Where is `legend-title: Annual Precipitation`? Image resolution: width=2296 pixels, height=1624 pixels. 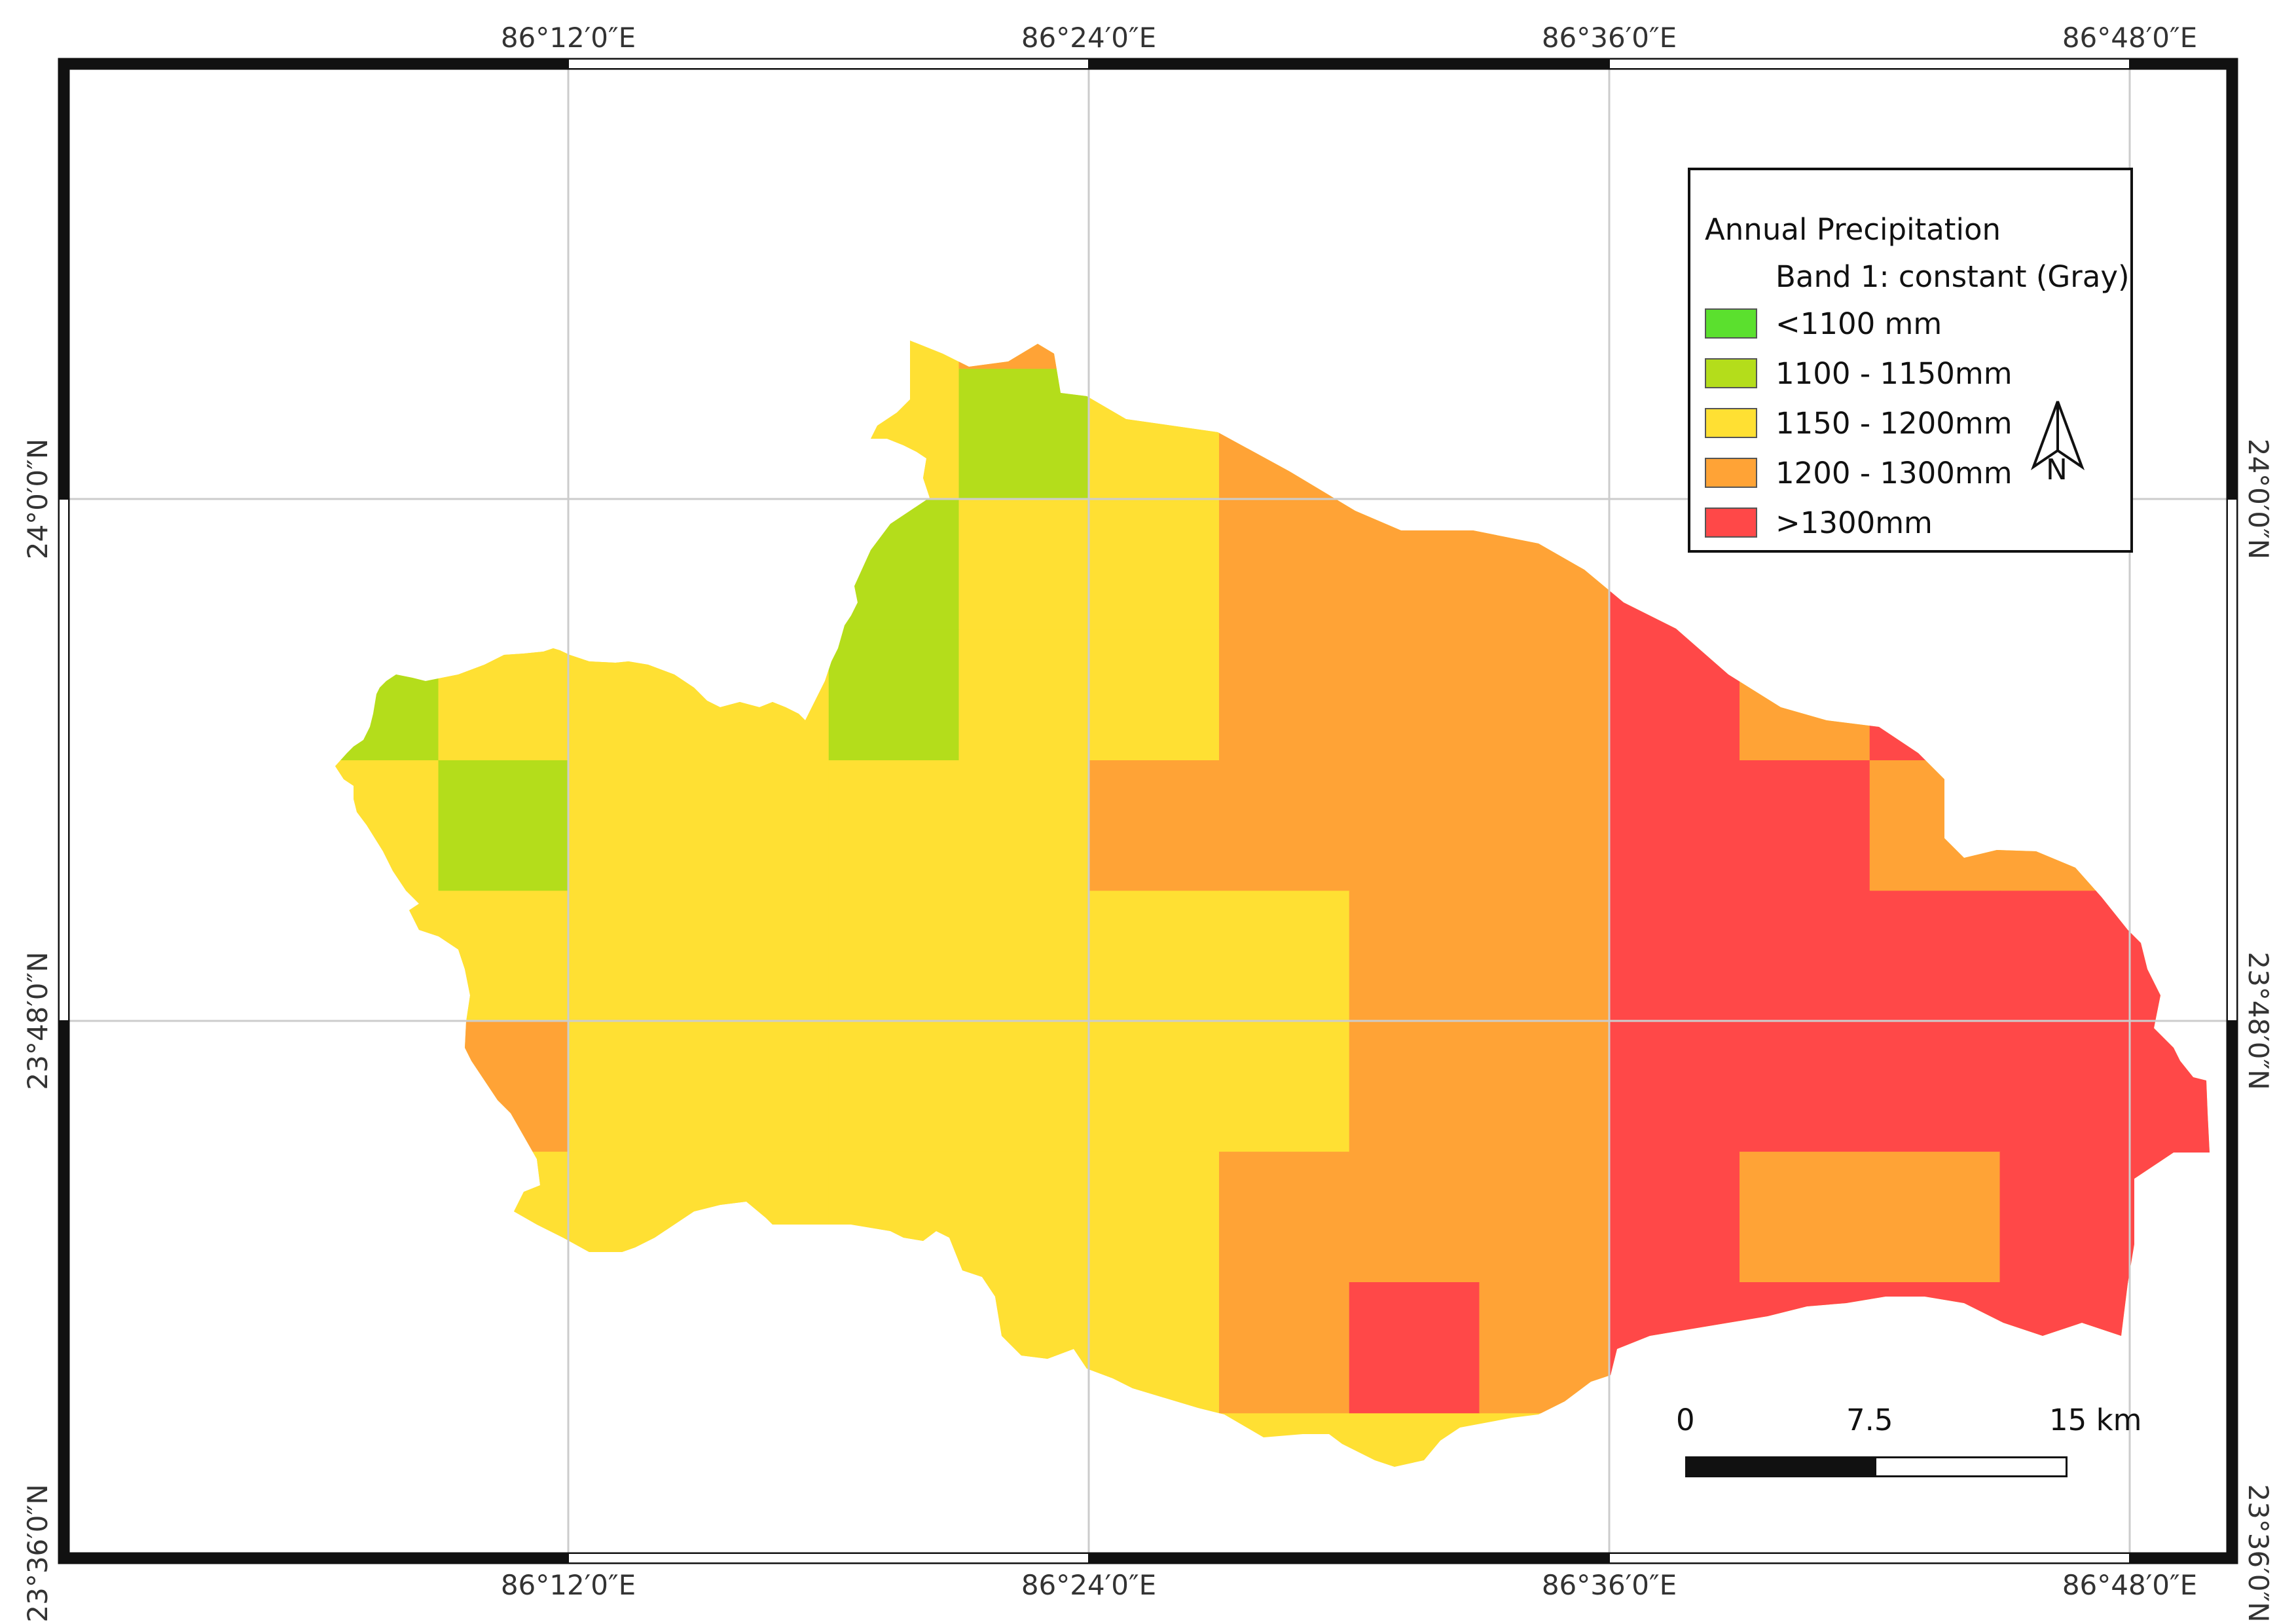 legend-title: Annual Precipitation is located at coordinates (1853, 229).